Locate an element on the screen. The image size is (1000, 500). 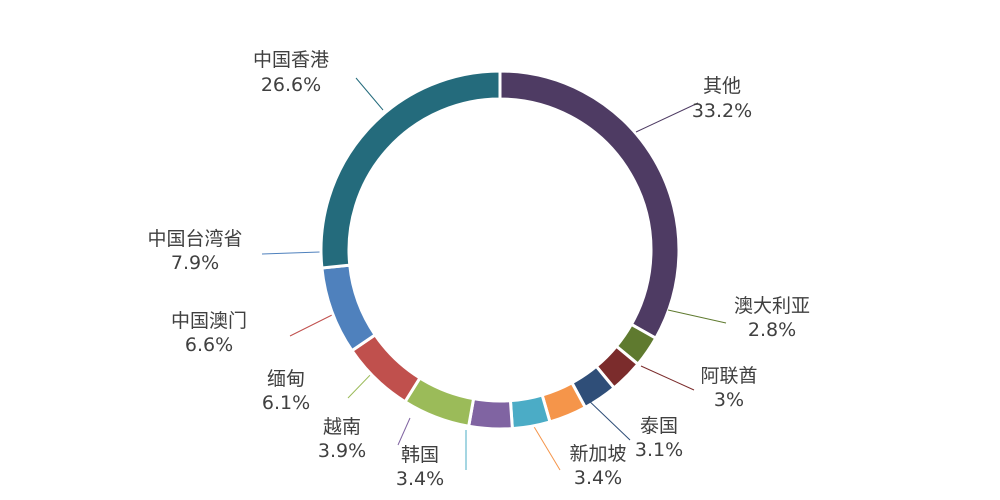
slice-1-category-label: 其他 is located at coordinates (722, 86).